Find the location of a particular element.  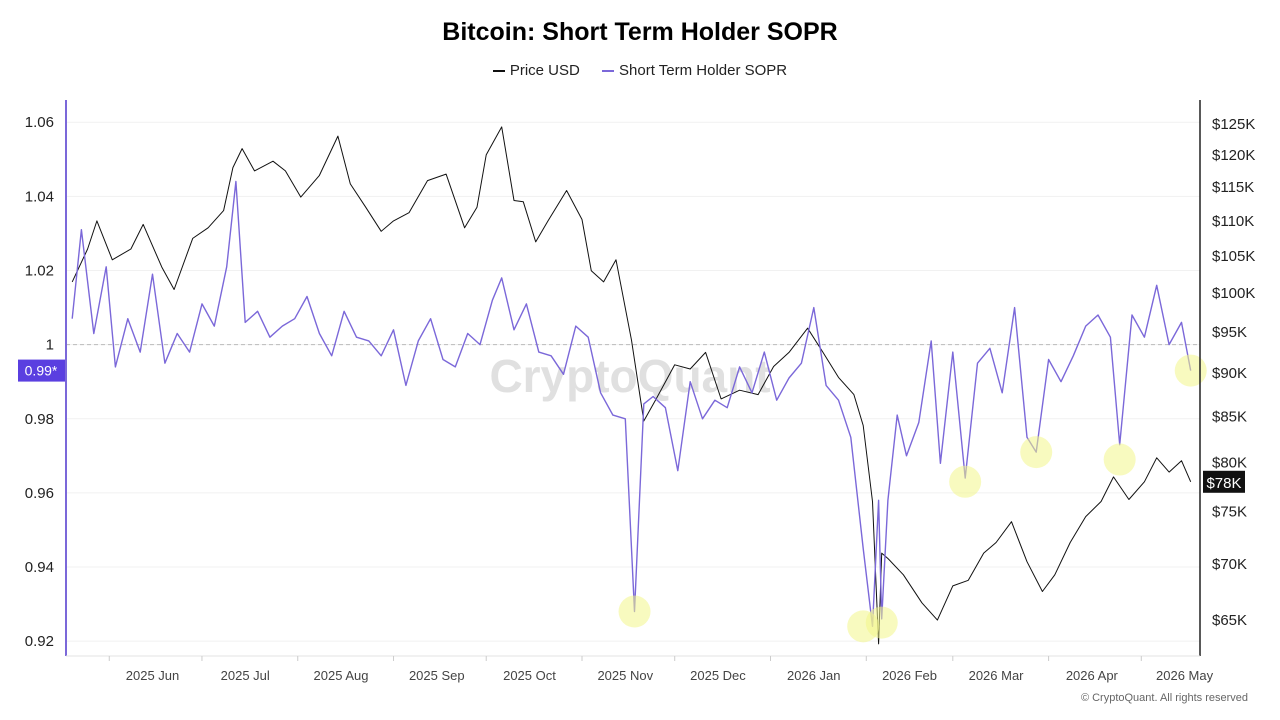

y-left-tick-0.98: 0.98 is located at coordinates (39, 419).